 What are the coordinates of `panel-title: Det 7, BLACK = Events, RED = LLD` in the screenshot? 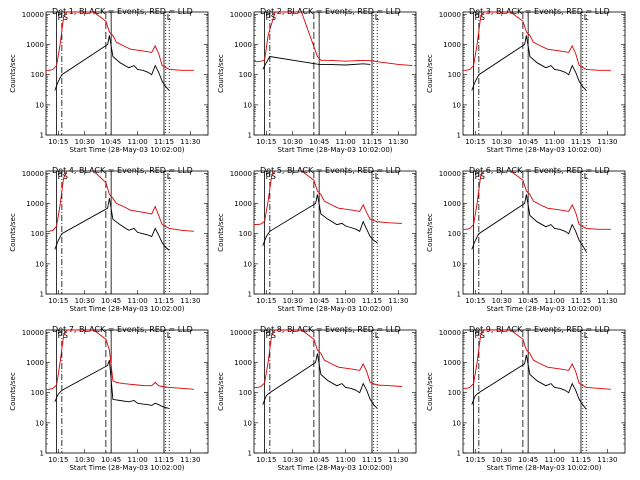 It's located at (122, 329).